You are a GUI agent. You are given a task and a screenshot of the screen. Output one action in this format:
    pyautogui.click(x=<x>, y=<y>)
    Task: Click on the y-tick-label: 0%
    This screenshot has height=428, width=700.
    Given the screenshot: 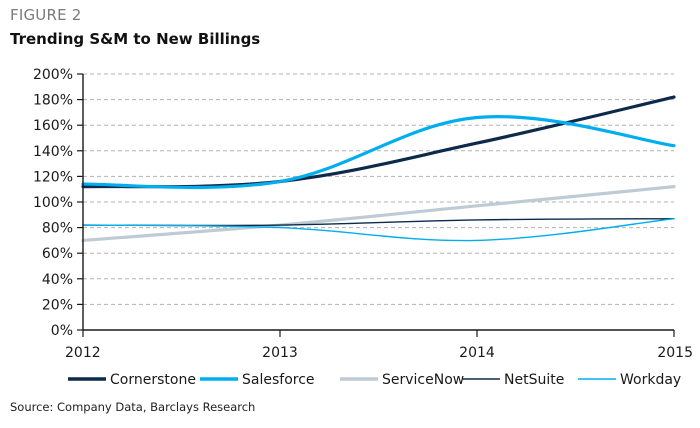 What is the action you would take?
    pyautogui.click(x=62, y=331)
    